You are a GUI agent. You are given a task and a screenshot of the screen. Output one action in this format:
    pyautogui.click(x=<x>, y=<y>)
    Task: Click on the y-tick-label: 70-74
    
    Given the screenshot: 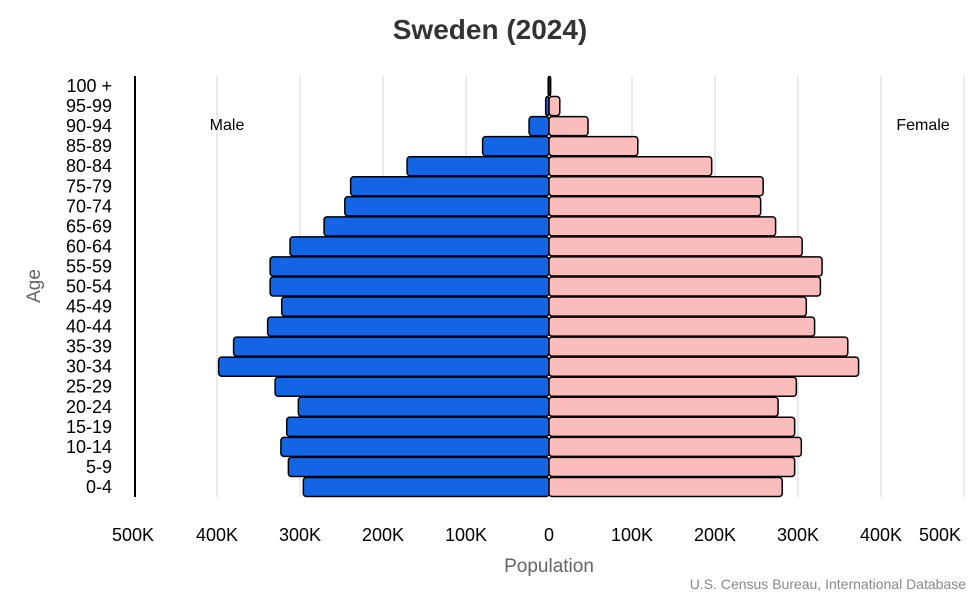 What is the action you would take?
    pyautogui.click(x=89, y=206)
    